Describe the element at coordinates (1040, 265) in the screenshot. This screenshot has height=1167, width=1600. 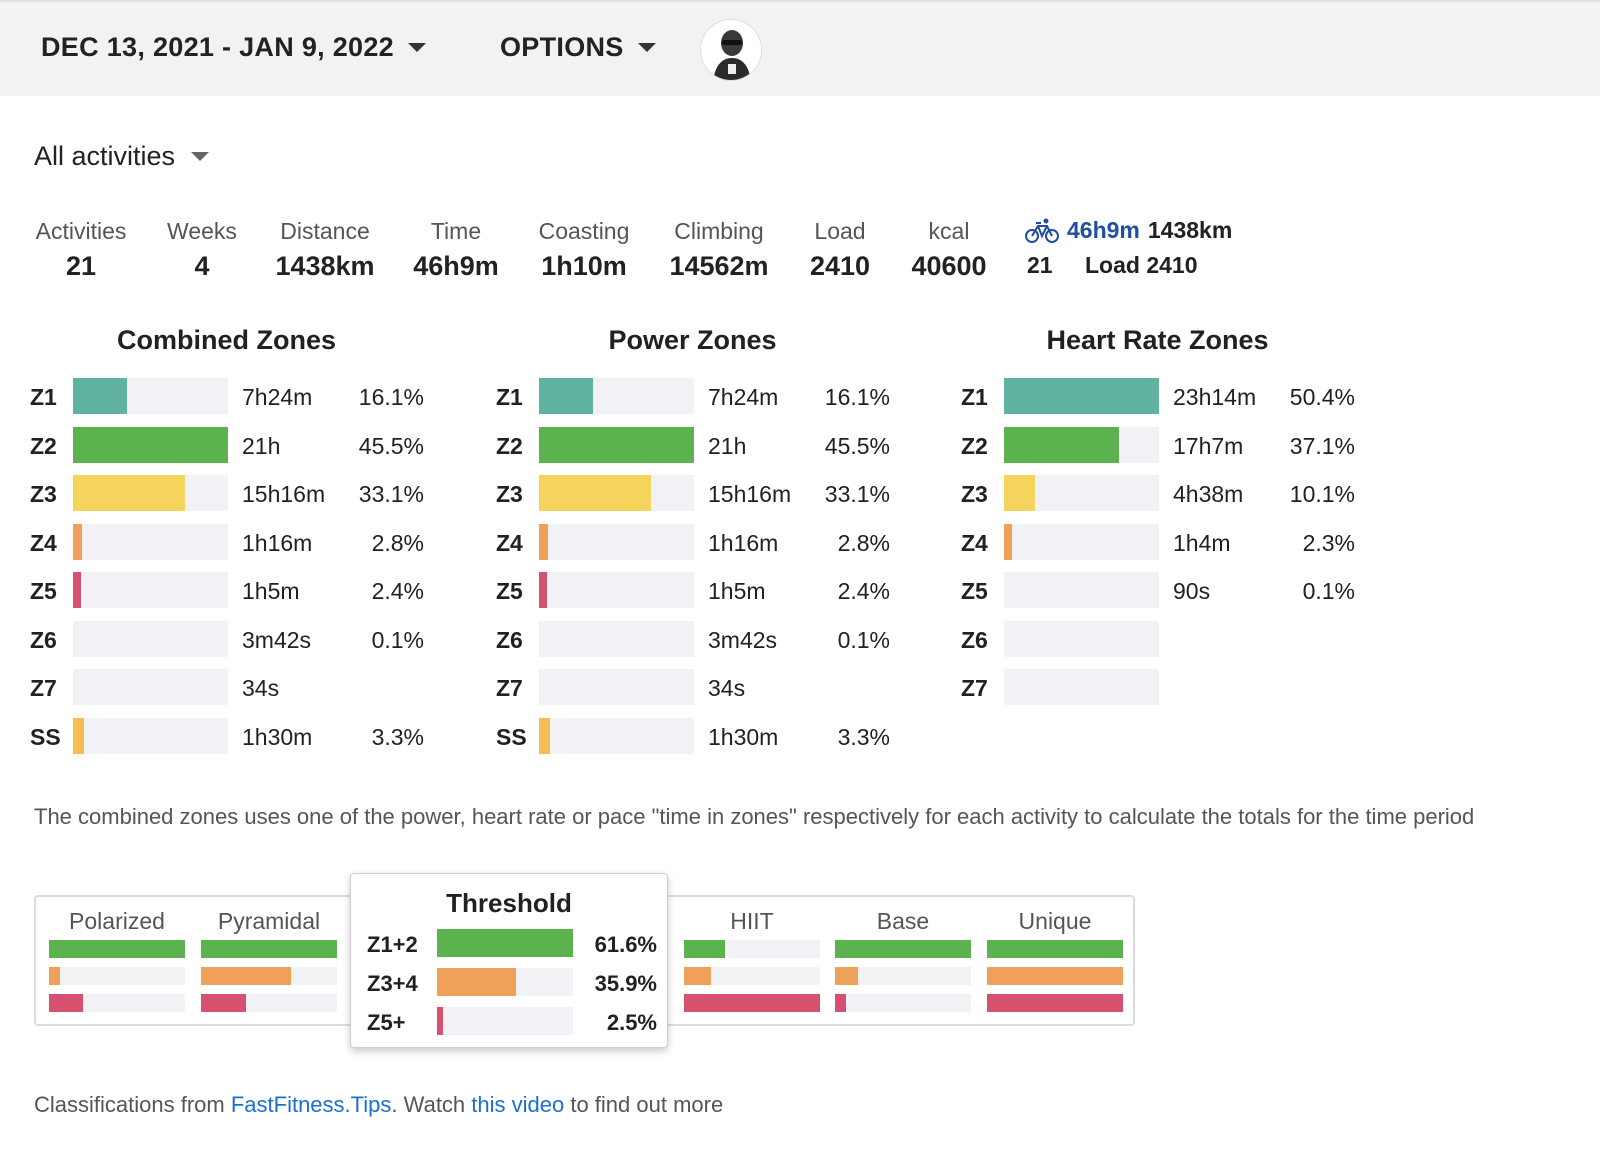
I see `ride-count: 21` at that location.